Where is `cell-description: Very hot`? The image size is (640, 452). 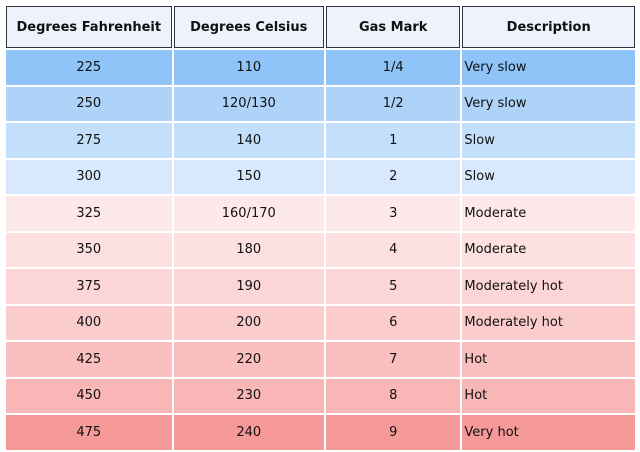 cell-description: Very hot is located at coordinates (548, 432).